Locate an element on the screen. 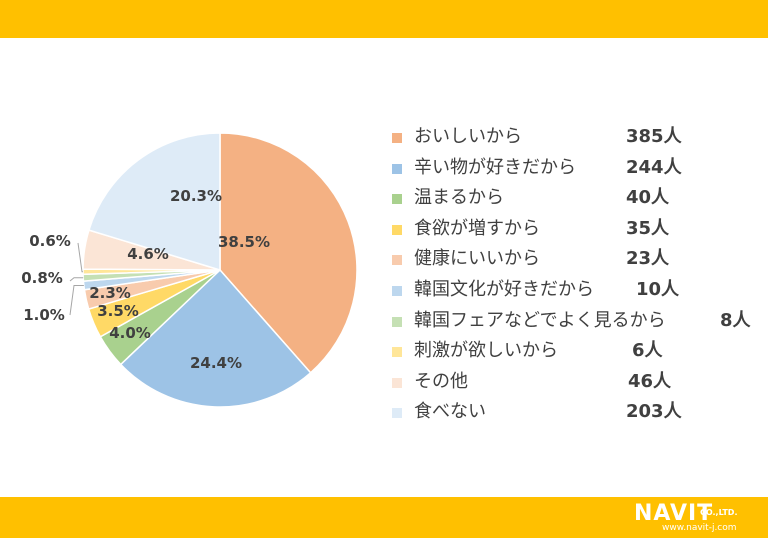 This screenshot has width=768, height=538. legend-label: 辛い物が好きだから is located at coordinates (495, 167).